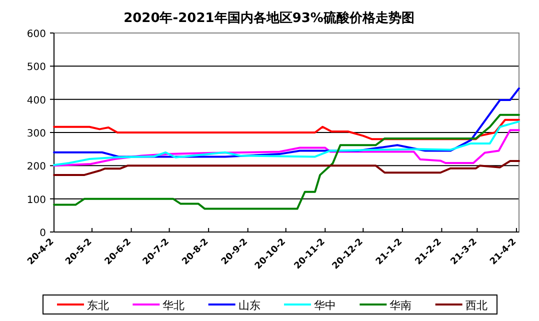  What do you see at coordinates (173, 305) in the screenshot?
I see `legend-label: 华北` at bounding box center [173, 305].